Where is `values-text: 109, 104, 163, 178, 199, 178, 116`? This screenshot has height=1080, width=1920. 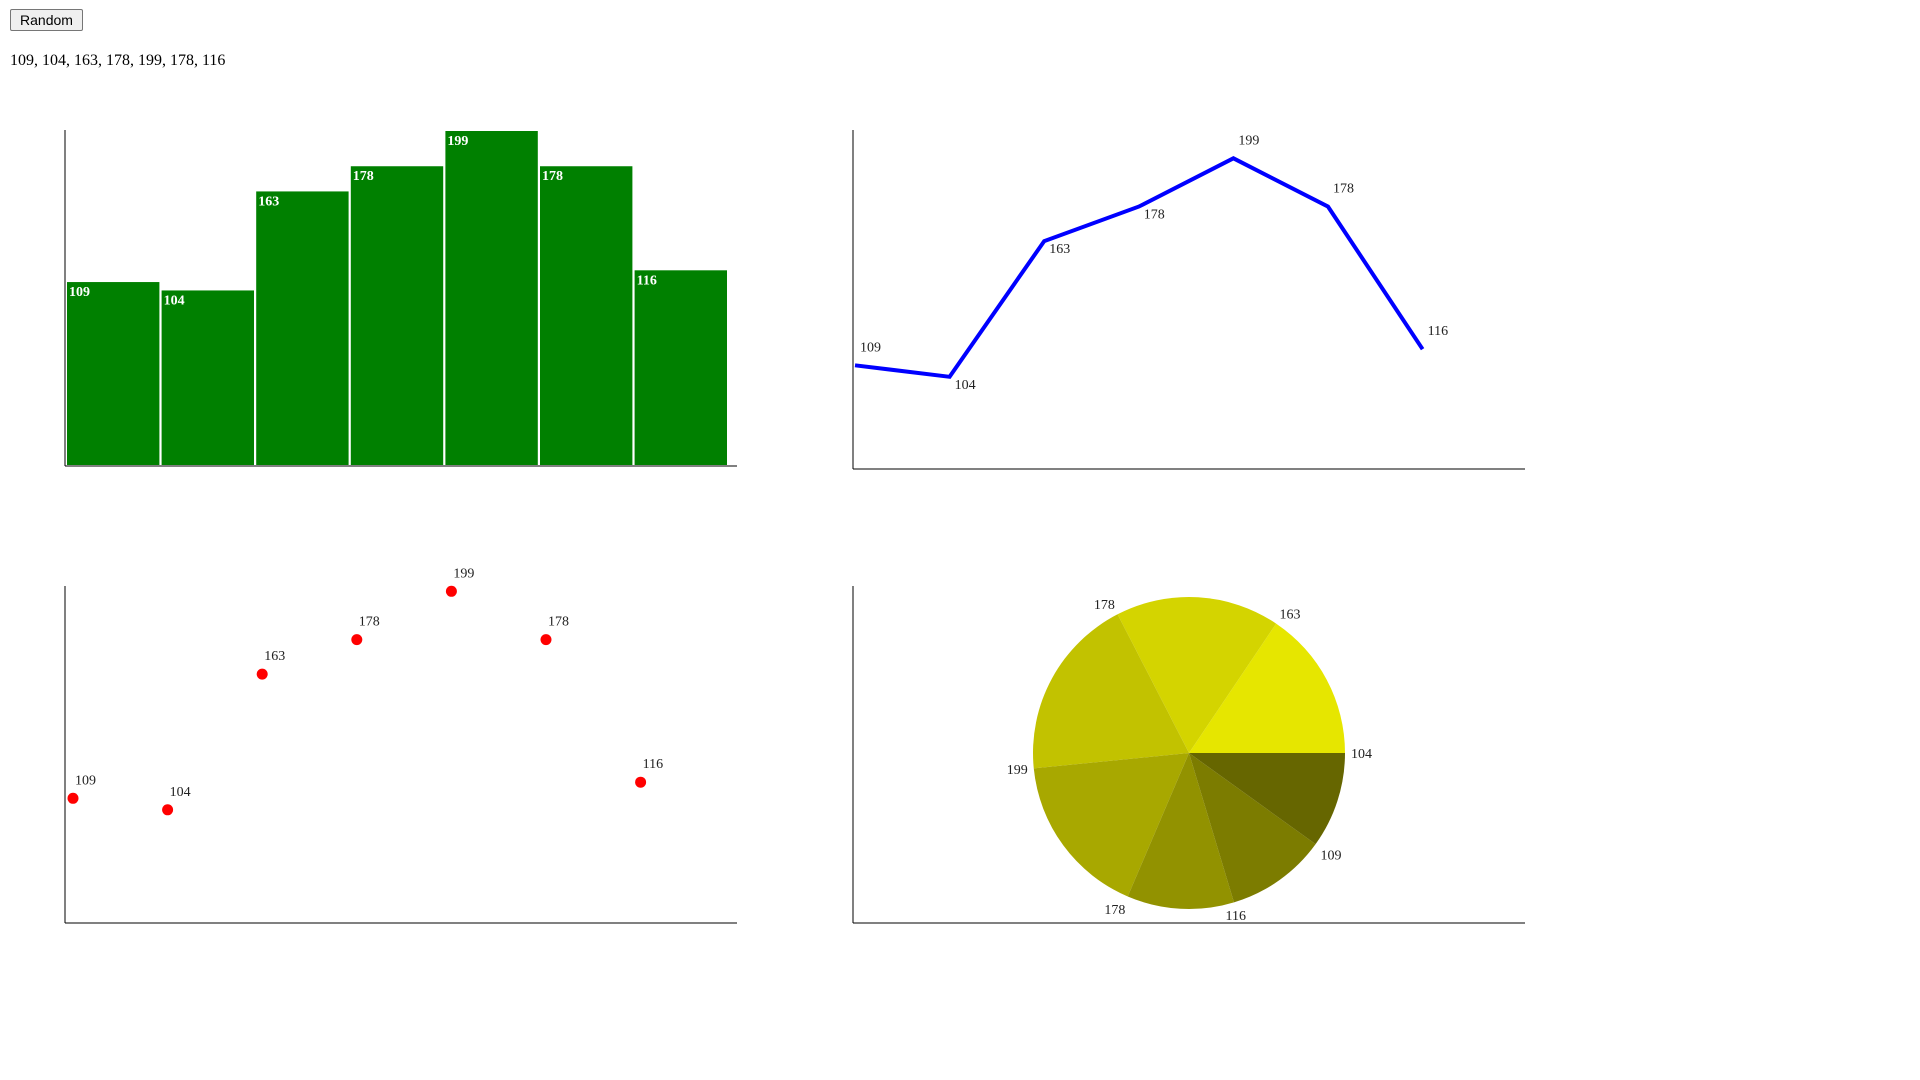
values-text: 109, 104, 163, 178, 199, 178, 116 is located at coordinates (118, 60).